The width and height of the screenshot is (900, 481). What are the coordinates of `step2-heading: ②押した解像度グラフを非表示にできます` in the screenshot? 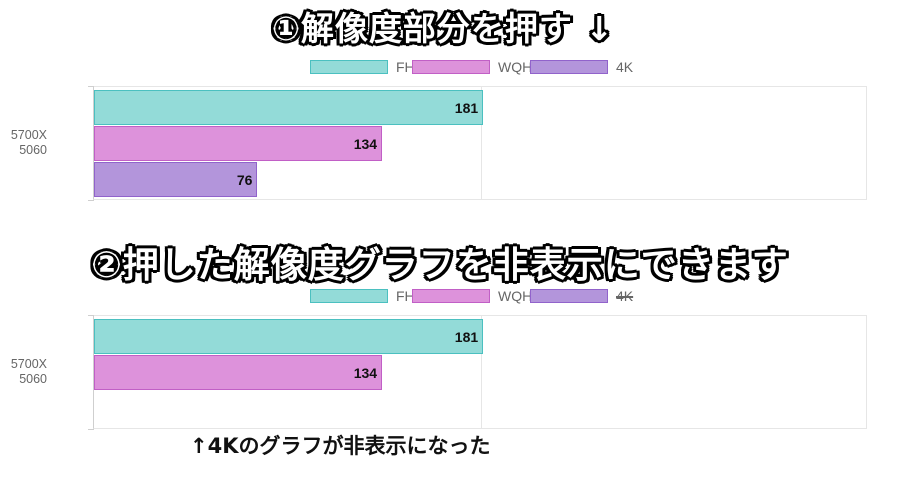 It's located at (440, 265).